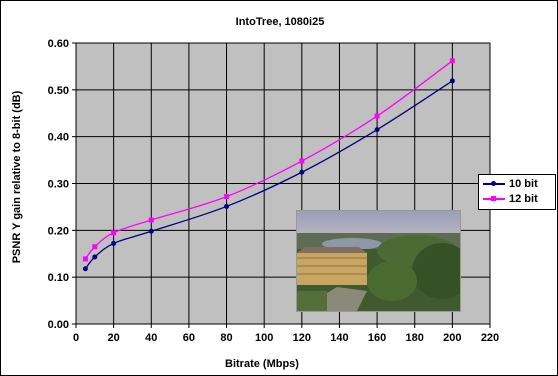 Image resolution: width=558 pixels, height=376 pixels. What do you see at coordinates (523, 199) in the screenshot?
I see `legend-label-12-bit: 12 bit` at bounding box center [523, 199].